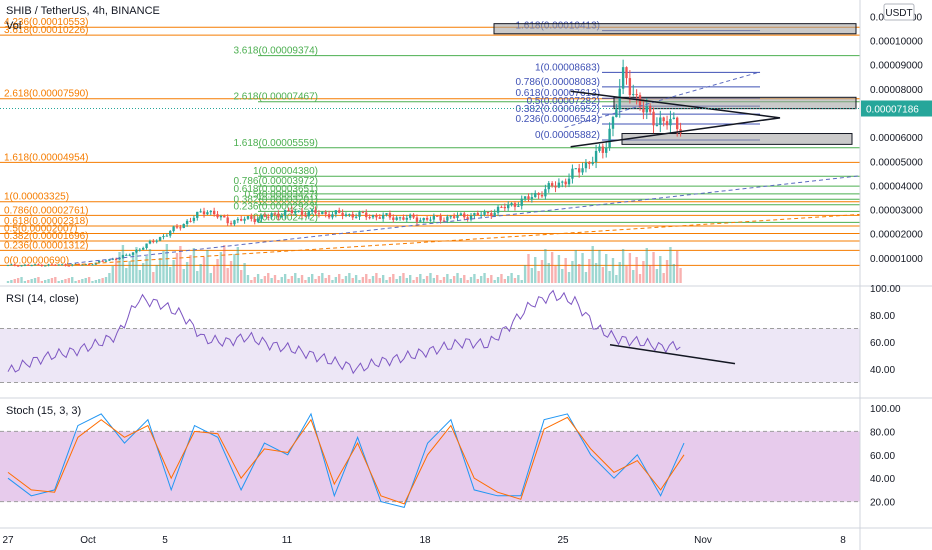 This screenshot has height=550, width=932. I want to click on stoch-tick-label: 100.00, so click(885, 409).